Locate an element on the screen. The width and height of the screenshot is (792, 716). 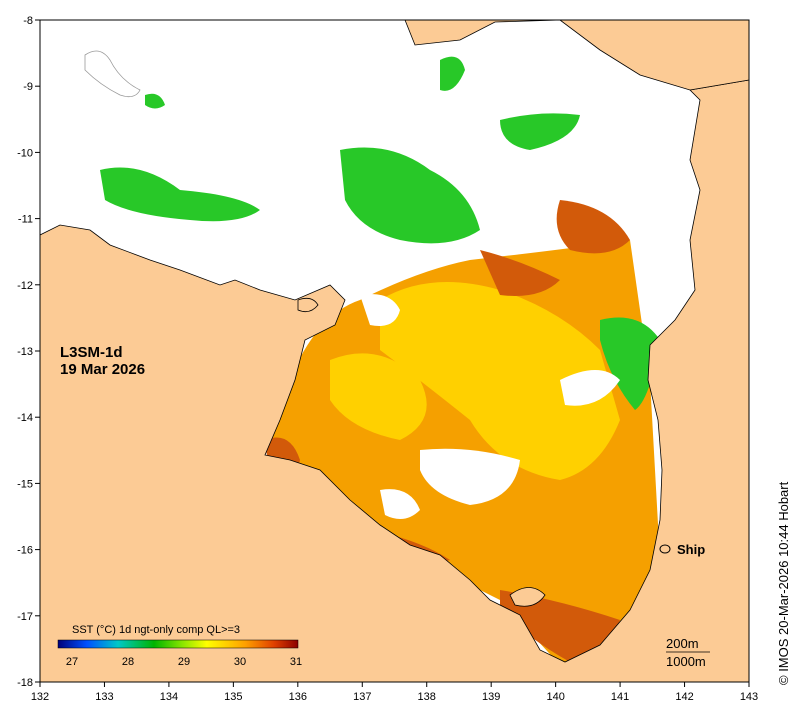
colorbar-ticks: 27 28 29 30 31 is located at coordinates (184, 662).